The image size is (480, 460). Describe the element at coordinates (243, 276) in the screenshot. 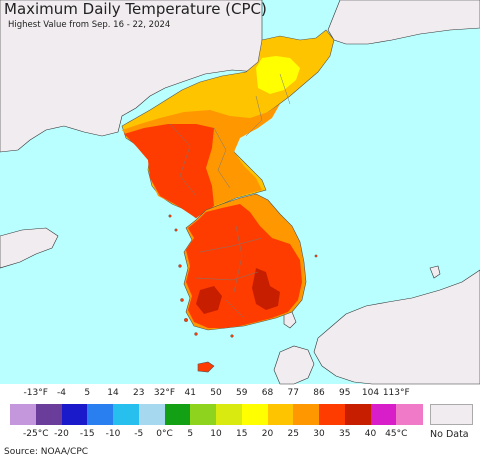

I see `coastal-islands` at that location.